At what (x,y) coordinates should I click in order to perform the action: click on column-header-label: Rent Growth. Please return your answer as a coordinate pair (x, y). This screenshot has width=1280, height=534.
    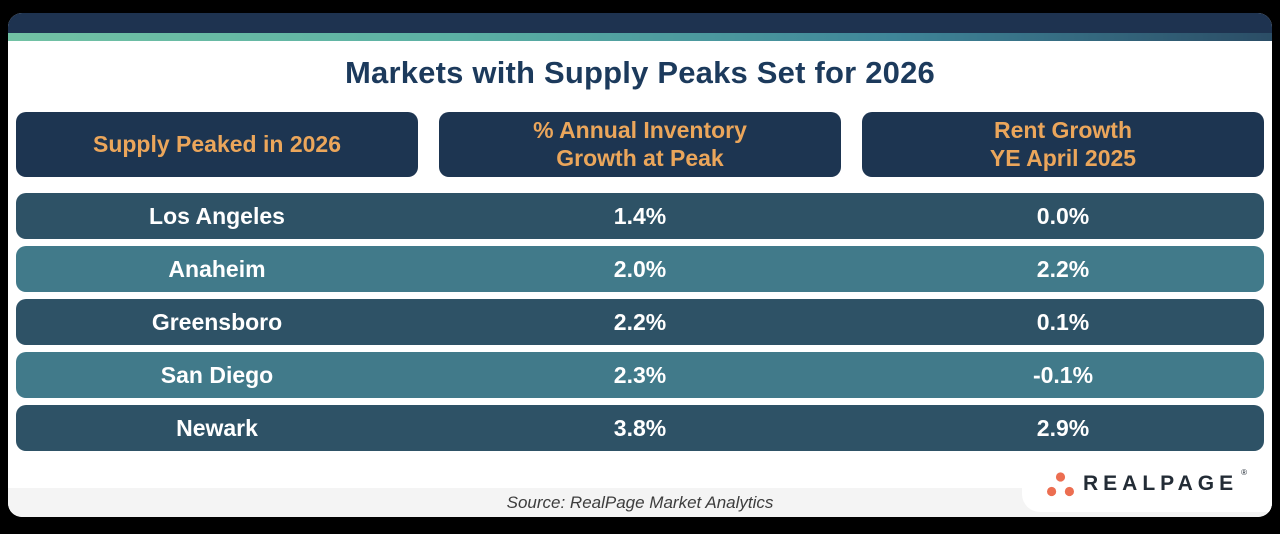
    Looking at the image, I should click on (1063, 129).